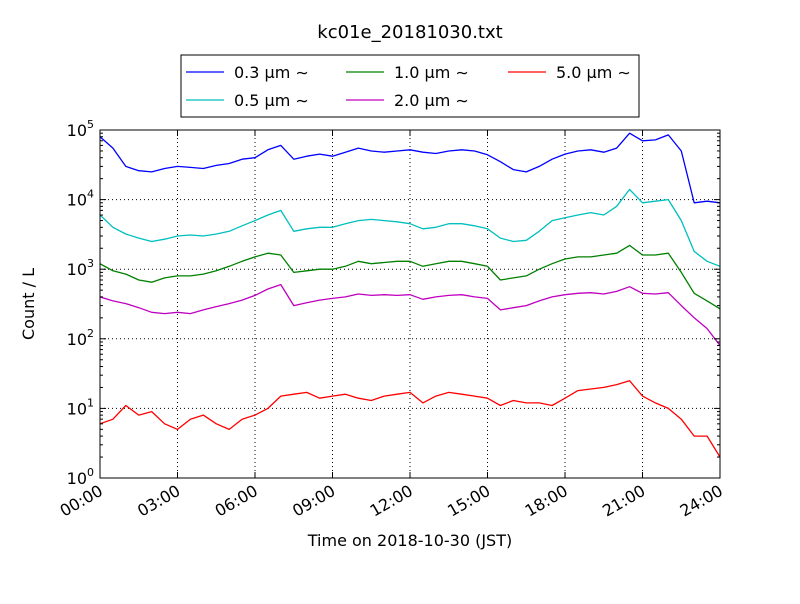 This screenshot has height=604, width=800. What do you see at coordinates (90, 124) in the screenshot?
I see `y-tick-label-exponent: 5` at bounding box center [90, 124].